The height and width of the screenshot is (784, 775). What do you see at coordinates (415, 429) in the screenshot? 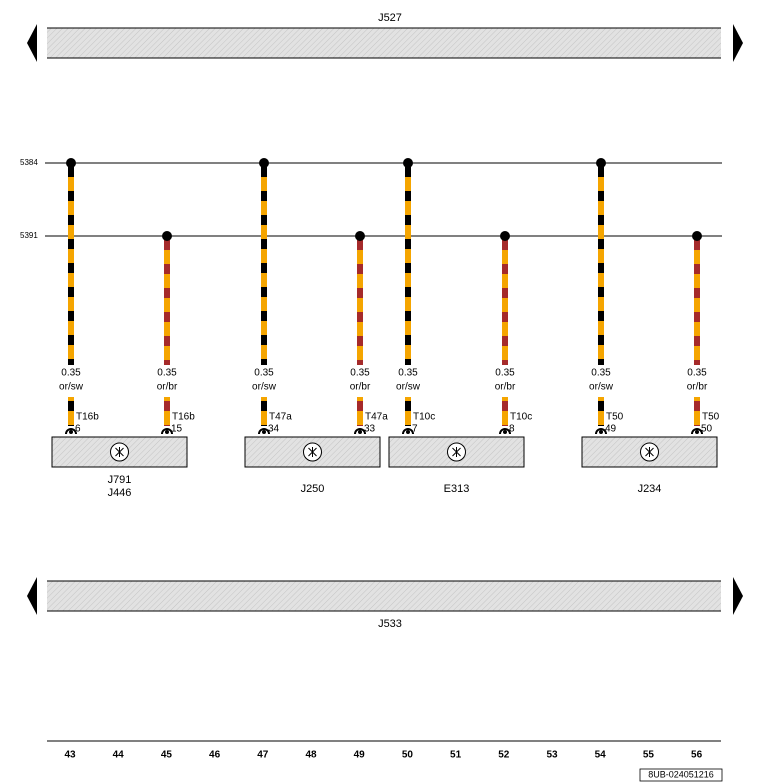
I see `pin-number: 7` at bounding box center [415, 429].